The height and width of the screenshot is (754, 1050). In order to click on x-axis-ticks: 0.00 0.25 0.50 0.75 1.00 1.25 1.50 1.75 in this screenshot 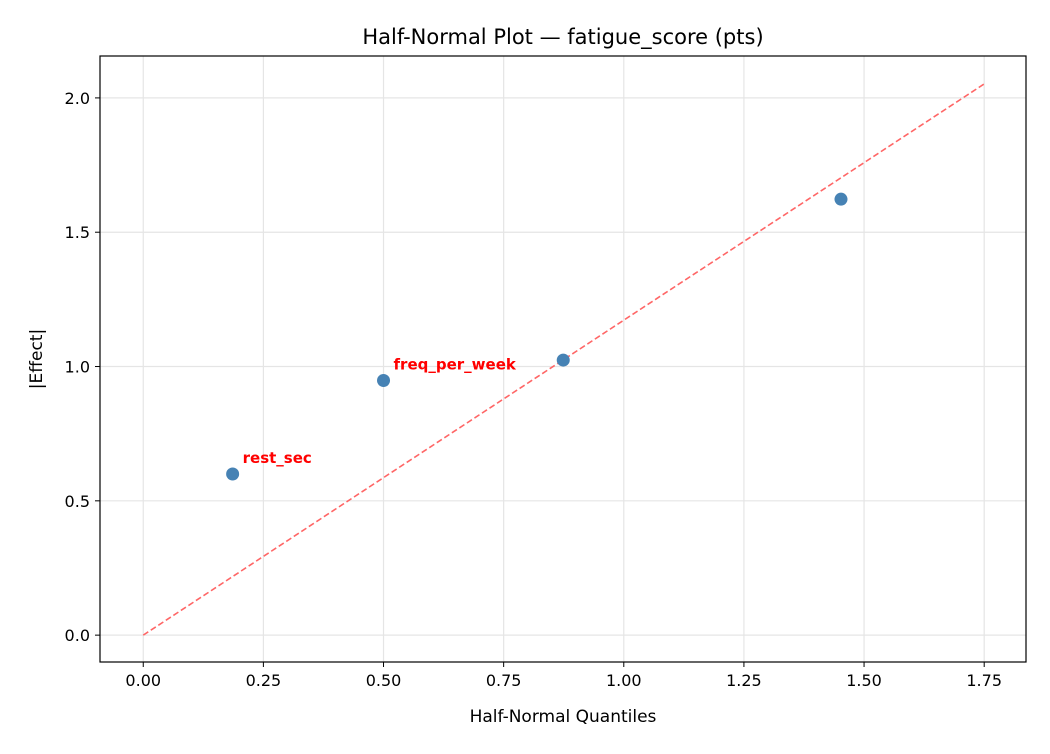, I will do `click(563, 676)`.